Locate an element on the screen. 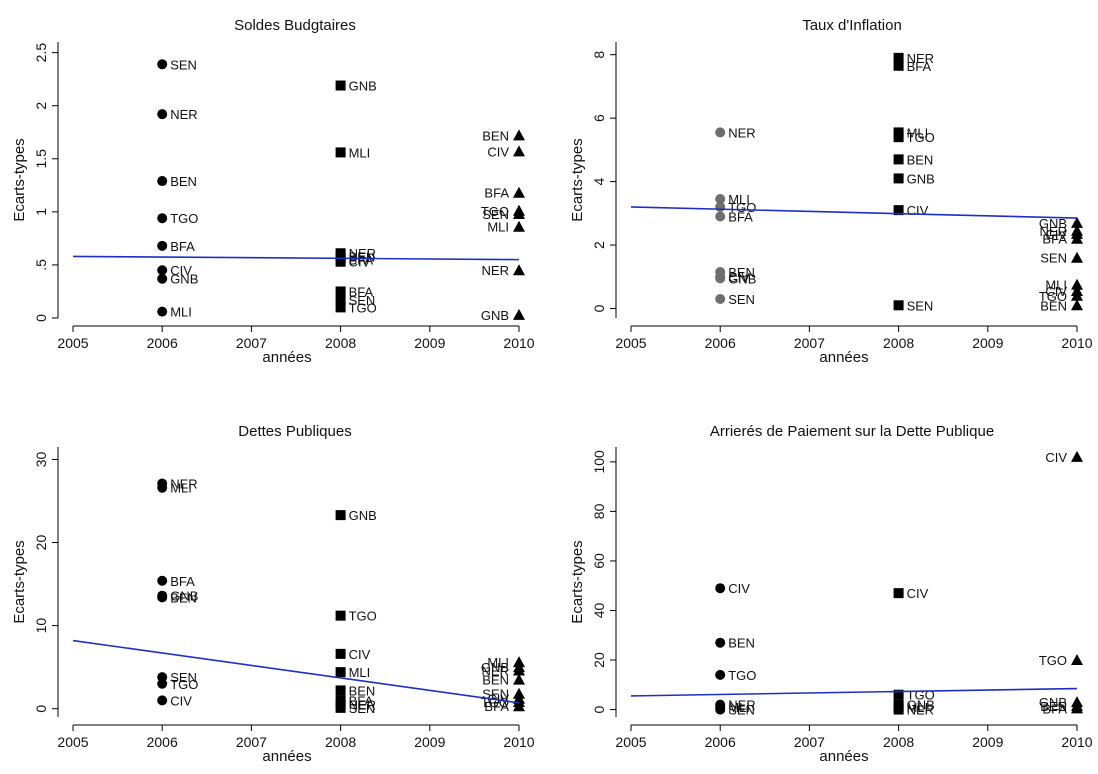 The image size is (1098, 774). y-tick-label: 2 is located at coordinates (599, 245).